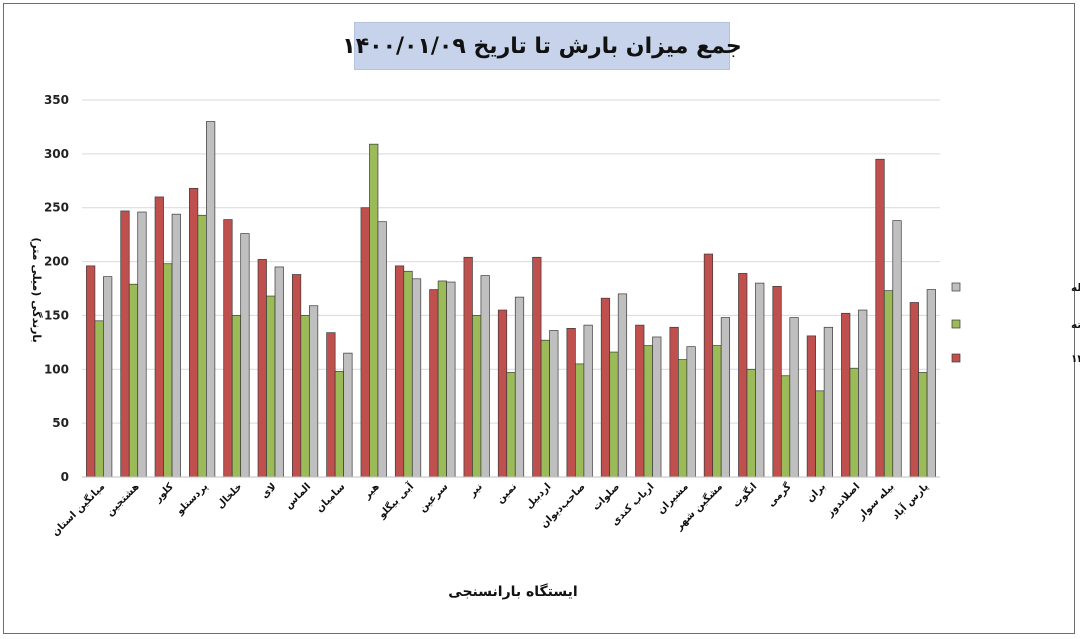 The height and width of the screenshot is (639, 1080). I want to click on x-category-label: پردستلو, so click(192, 499).